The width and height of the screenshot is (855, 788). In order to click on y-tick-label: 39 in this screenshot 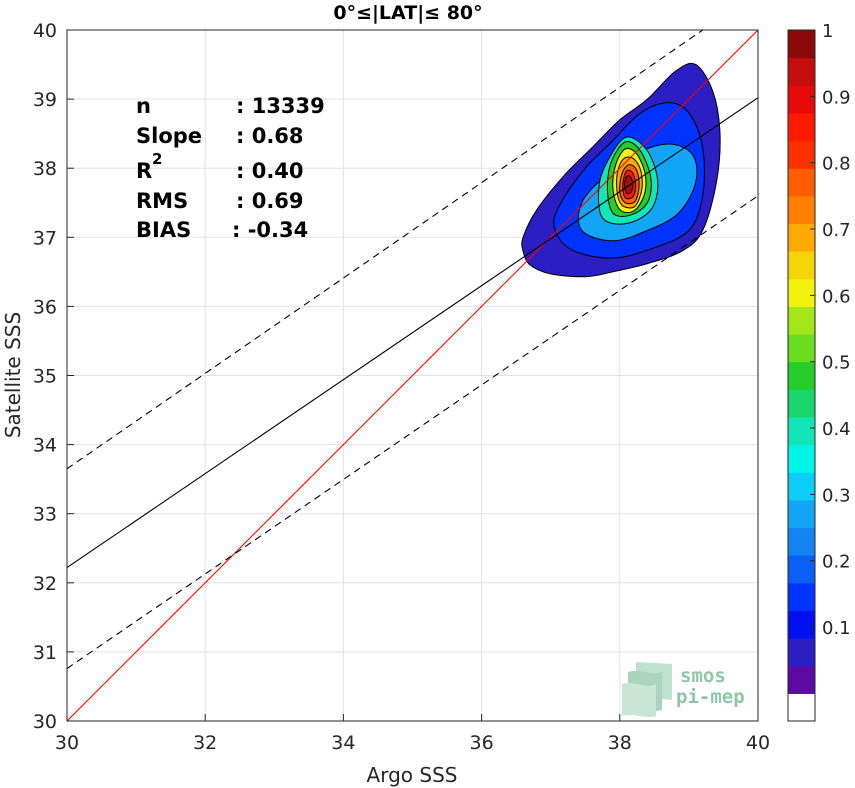, I will do `click(45, 100)`.